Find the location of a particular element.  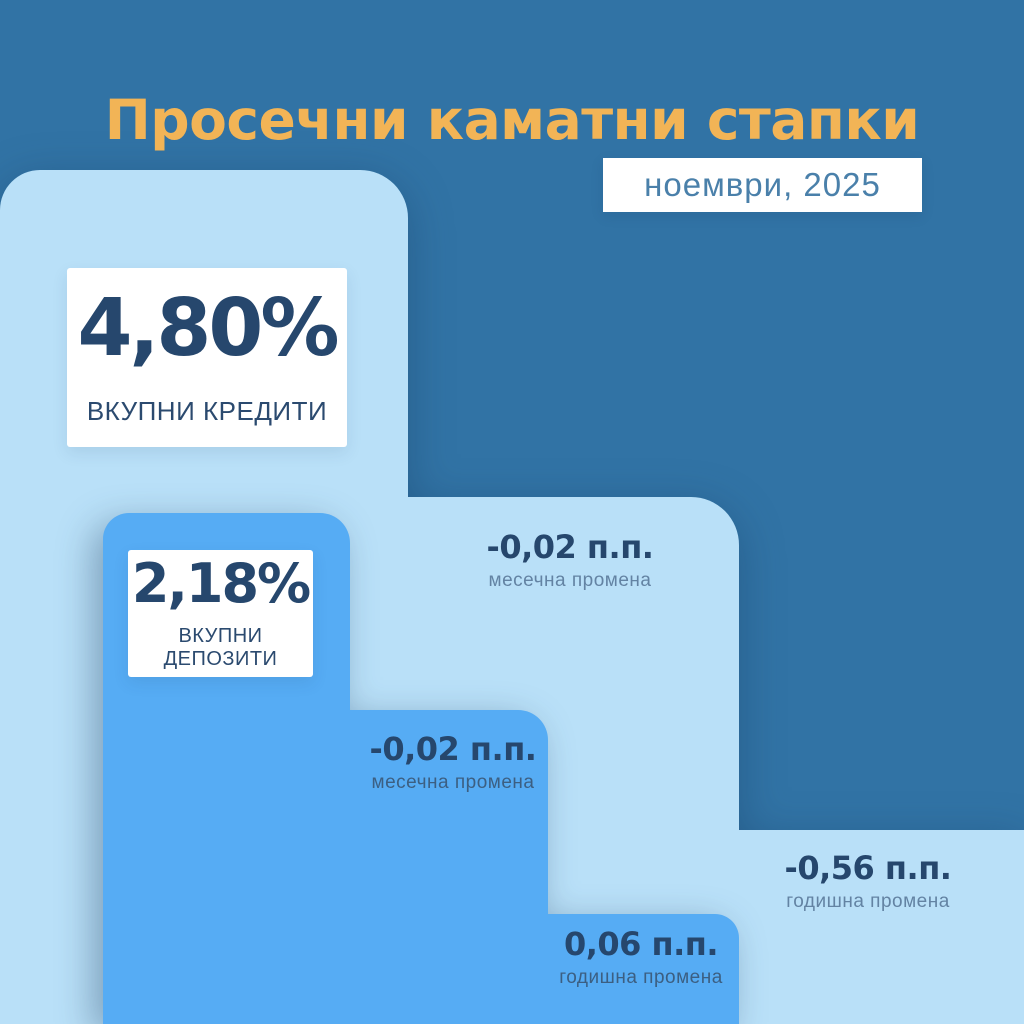

loans-monthly-change: -0,02 п.п. месечна промена is located at coordinates (570, 561).